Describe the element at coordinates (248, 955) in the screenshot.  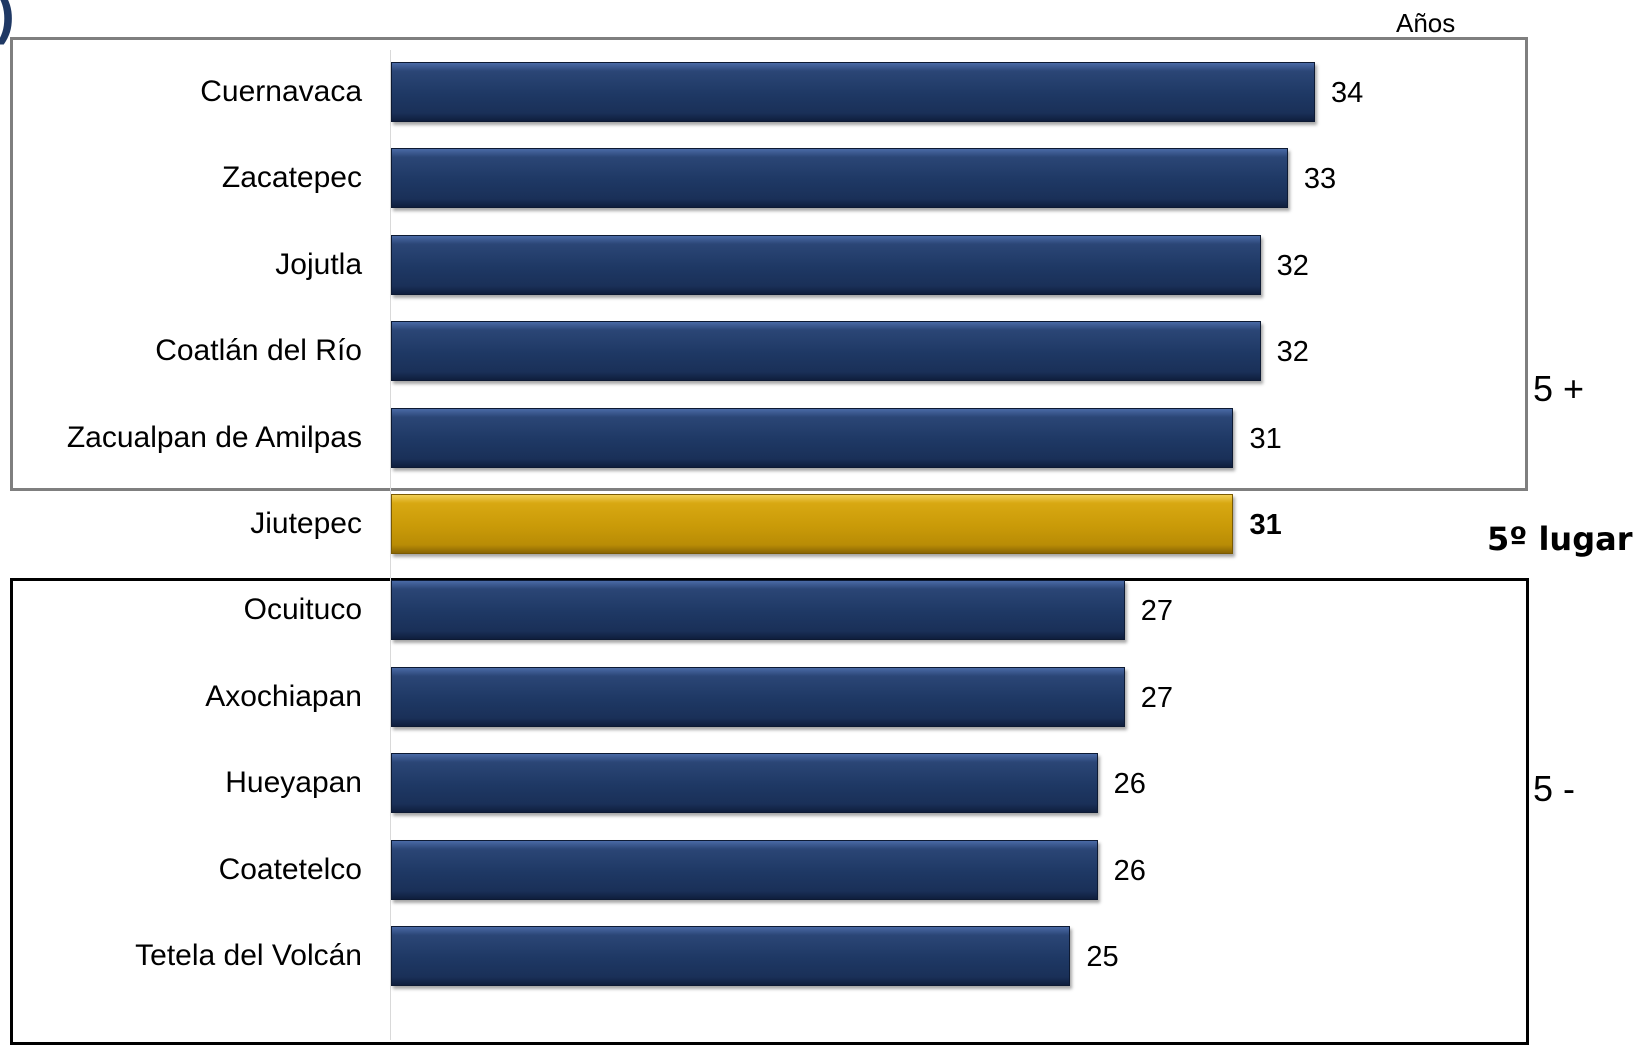
I see `category-label: Tetela del Volcán` at that location.